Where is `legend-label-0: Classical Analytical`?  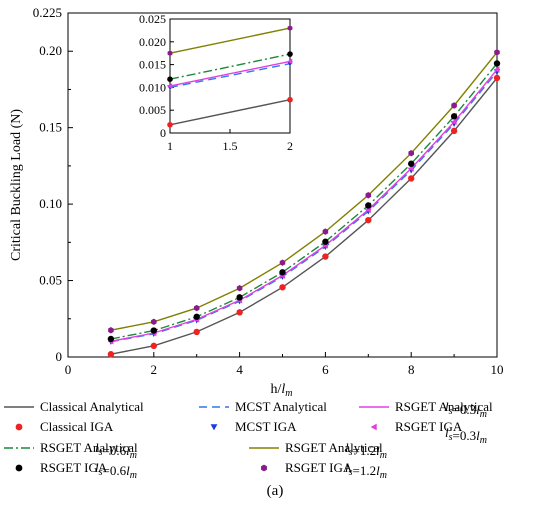 legend-label-0: Classical Analytical is located at coordinates (92, 406).